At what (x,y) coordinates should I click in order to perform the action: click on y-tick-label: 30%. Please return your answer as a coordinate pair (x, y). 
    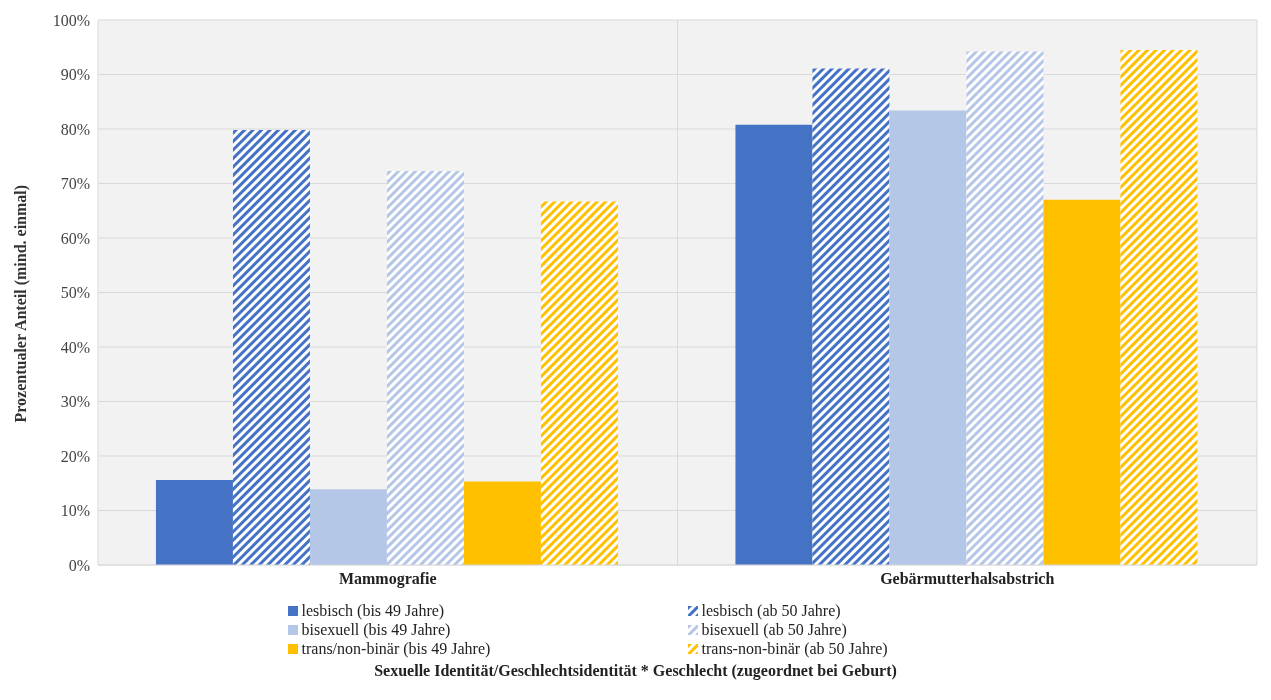
    Looking at the image, I should click on (75, 402).